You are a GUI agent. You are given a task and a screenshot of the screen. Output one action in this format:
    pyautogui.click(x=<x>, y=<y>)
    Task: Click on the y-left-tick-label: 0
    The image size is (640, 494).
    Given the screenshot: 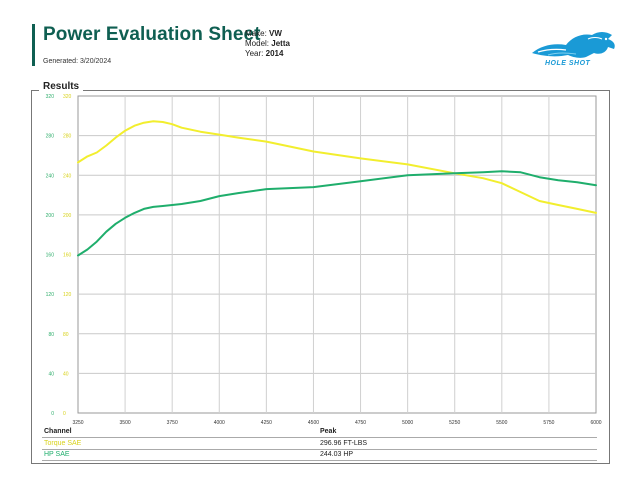 What is the action you would take?
    pyautogui.click(x=52, y=414)
    